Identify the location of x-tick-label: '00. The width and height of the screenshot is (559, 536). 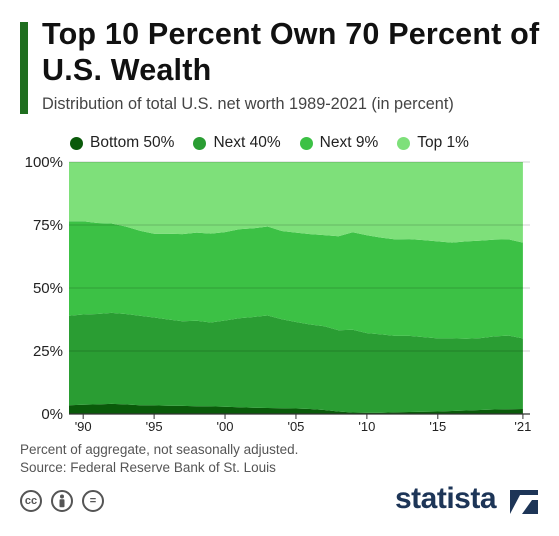
(225, 426).